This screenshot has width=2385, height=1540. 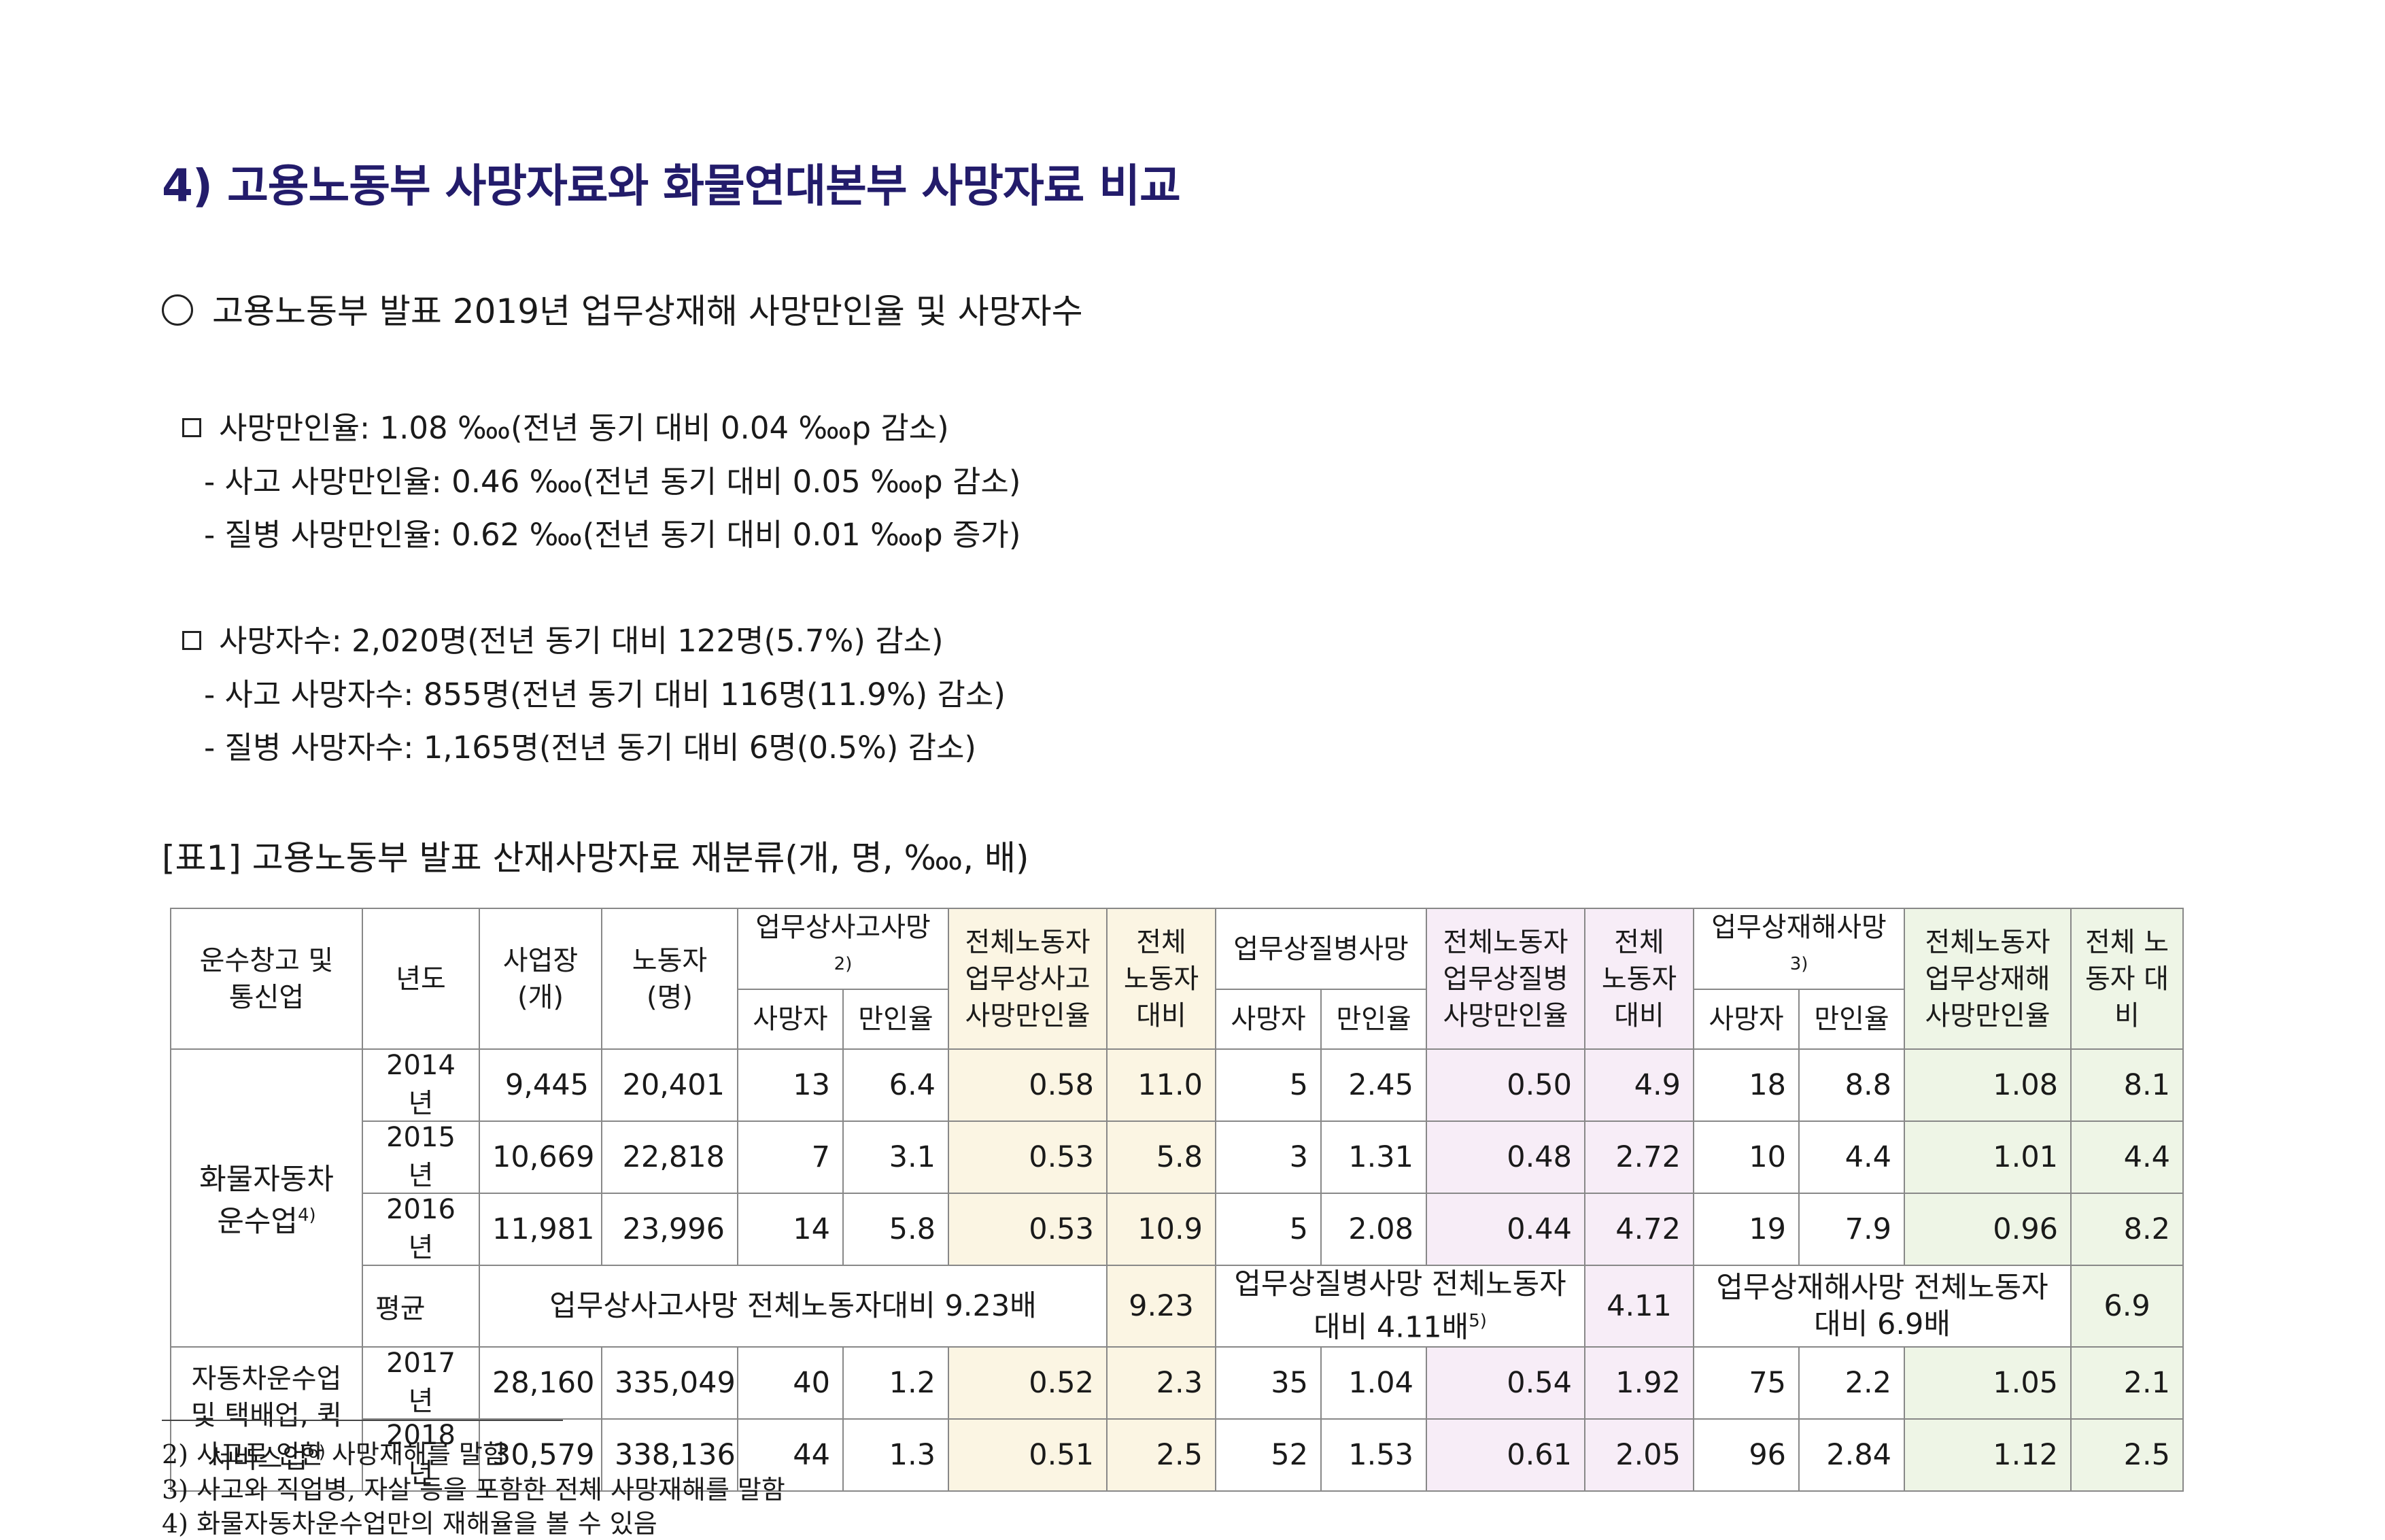 What do you see at coordinates (790, 1020) in the screenshot?
I see `header-accident-deaths: 사망자` at bounding box center [790, 1020].